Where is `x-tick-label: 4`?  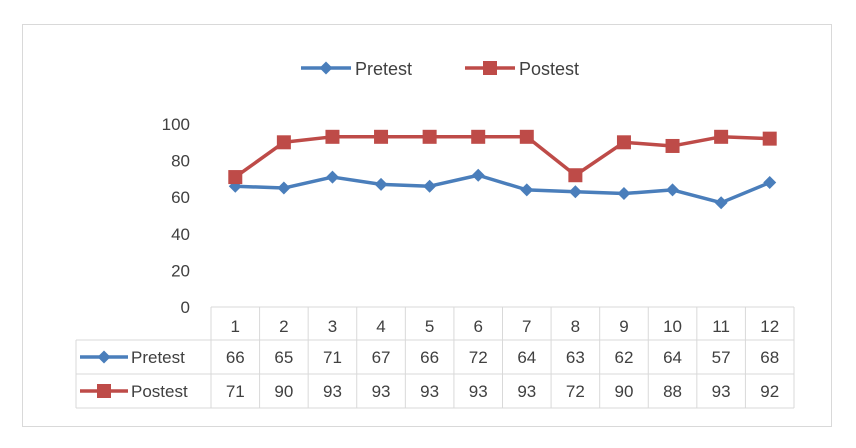
x-tick-label: 4 is located at coordinates (380, 326).